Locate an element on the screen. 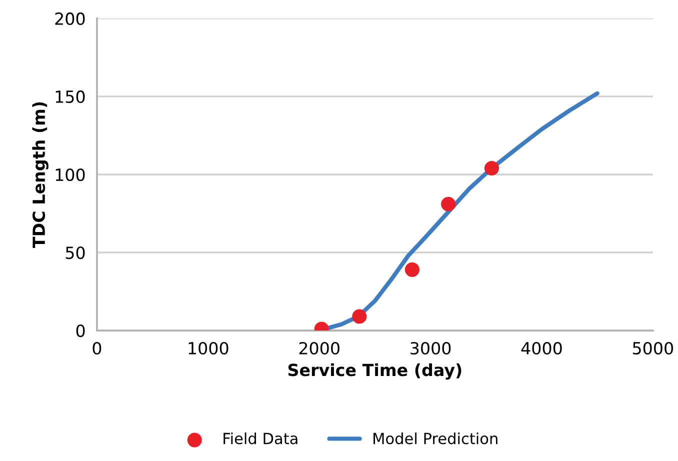  x-tick-label: 0 is located at coordinates (97, 348).